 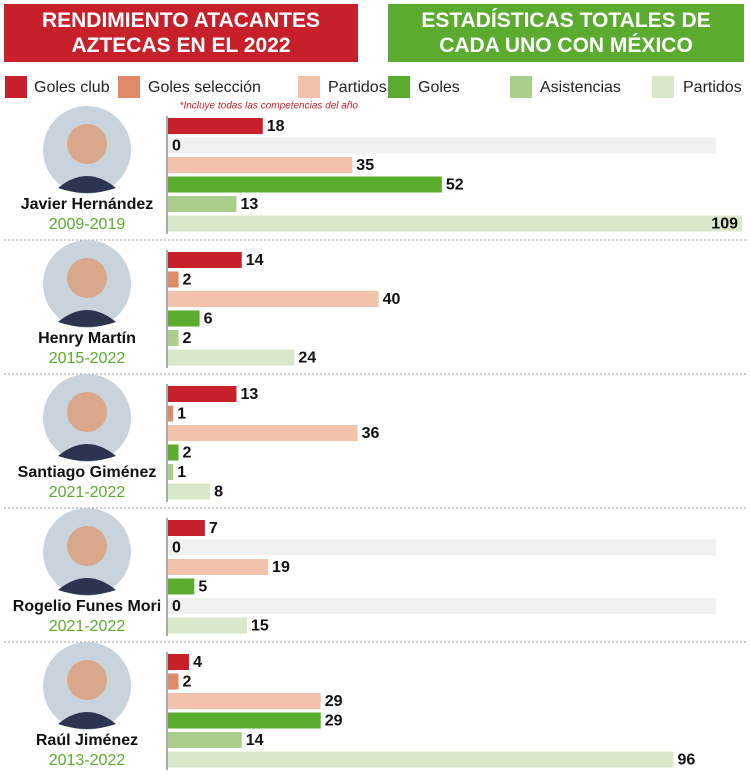 What do you see at coordinates (87, 740) in the screenshot?
I see `player-name: Raúl Jiménez` at bounding box center [87, 740].